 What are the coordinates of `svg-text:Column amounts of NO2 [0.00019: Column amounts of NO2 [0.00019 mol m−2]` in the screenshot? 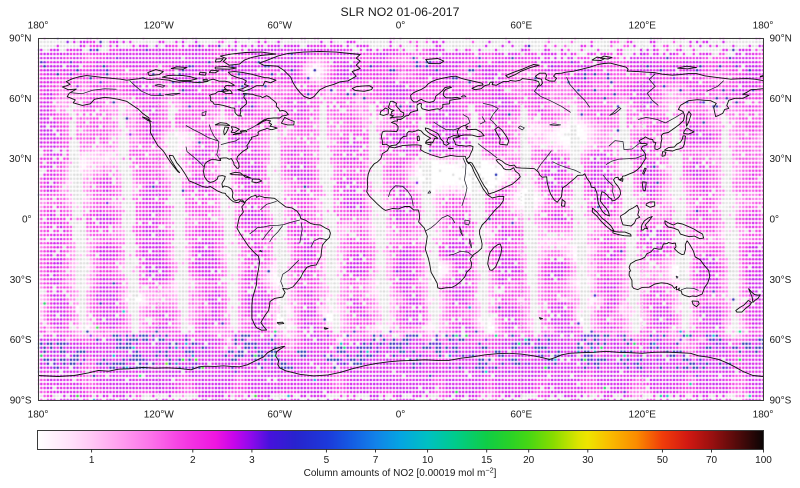 It's located at (400, 473).